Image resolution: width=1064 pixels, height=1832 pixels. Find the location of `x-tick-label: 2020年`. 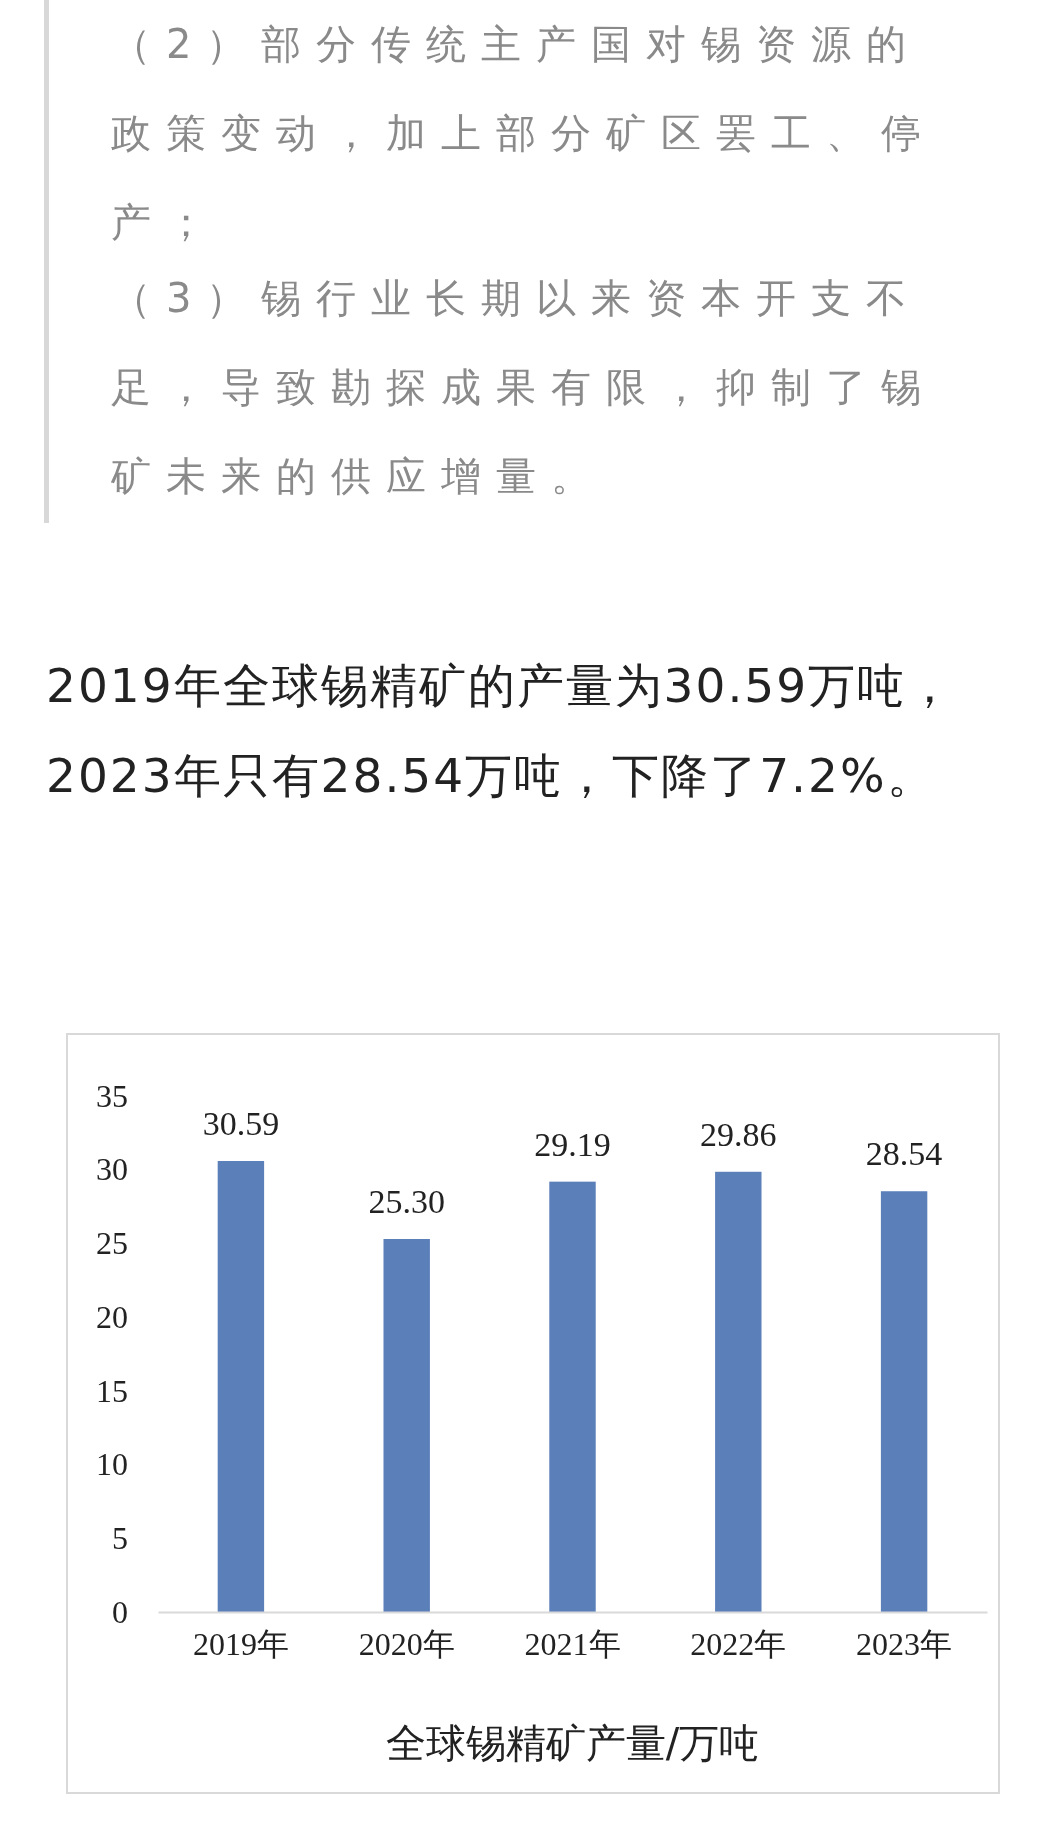

x-tick-label: 2020年 is located at coordinates (406, 1643).